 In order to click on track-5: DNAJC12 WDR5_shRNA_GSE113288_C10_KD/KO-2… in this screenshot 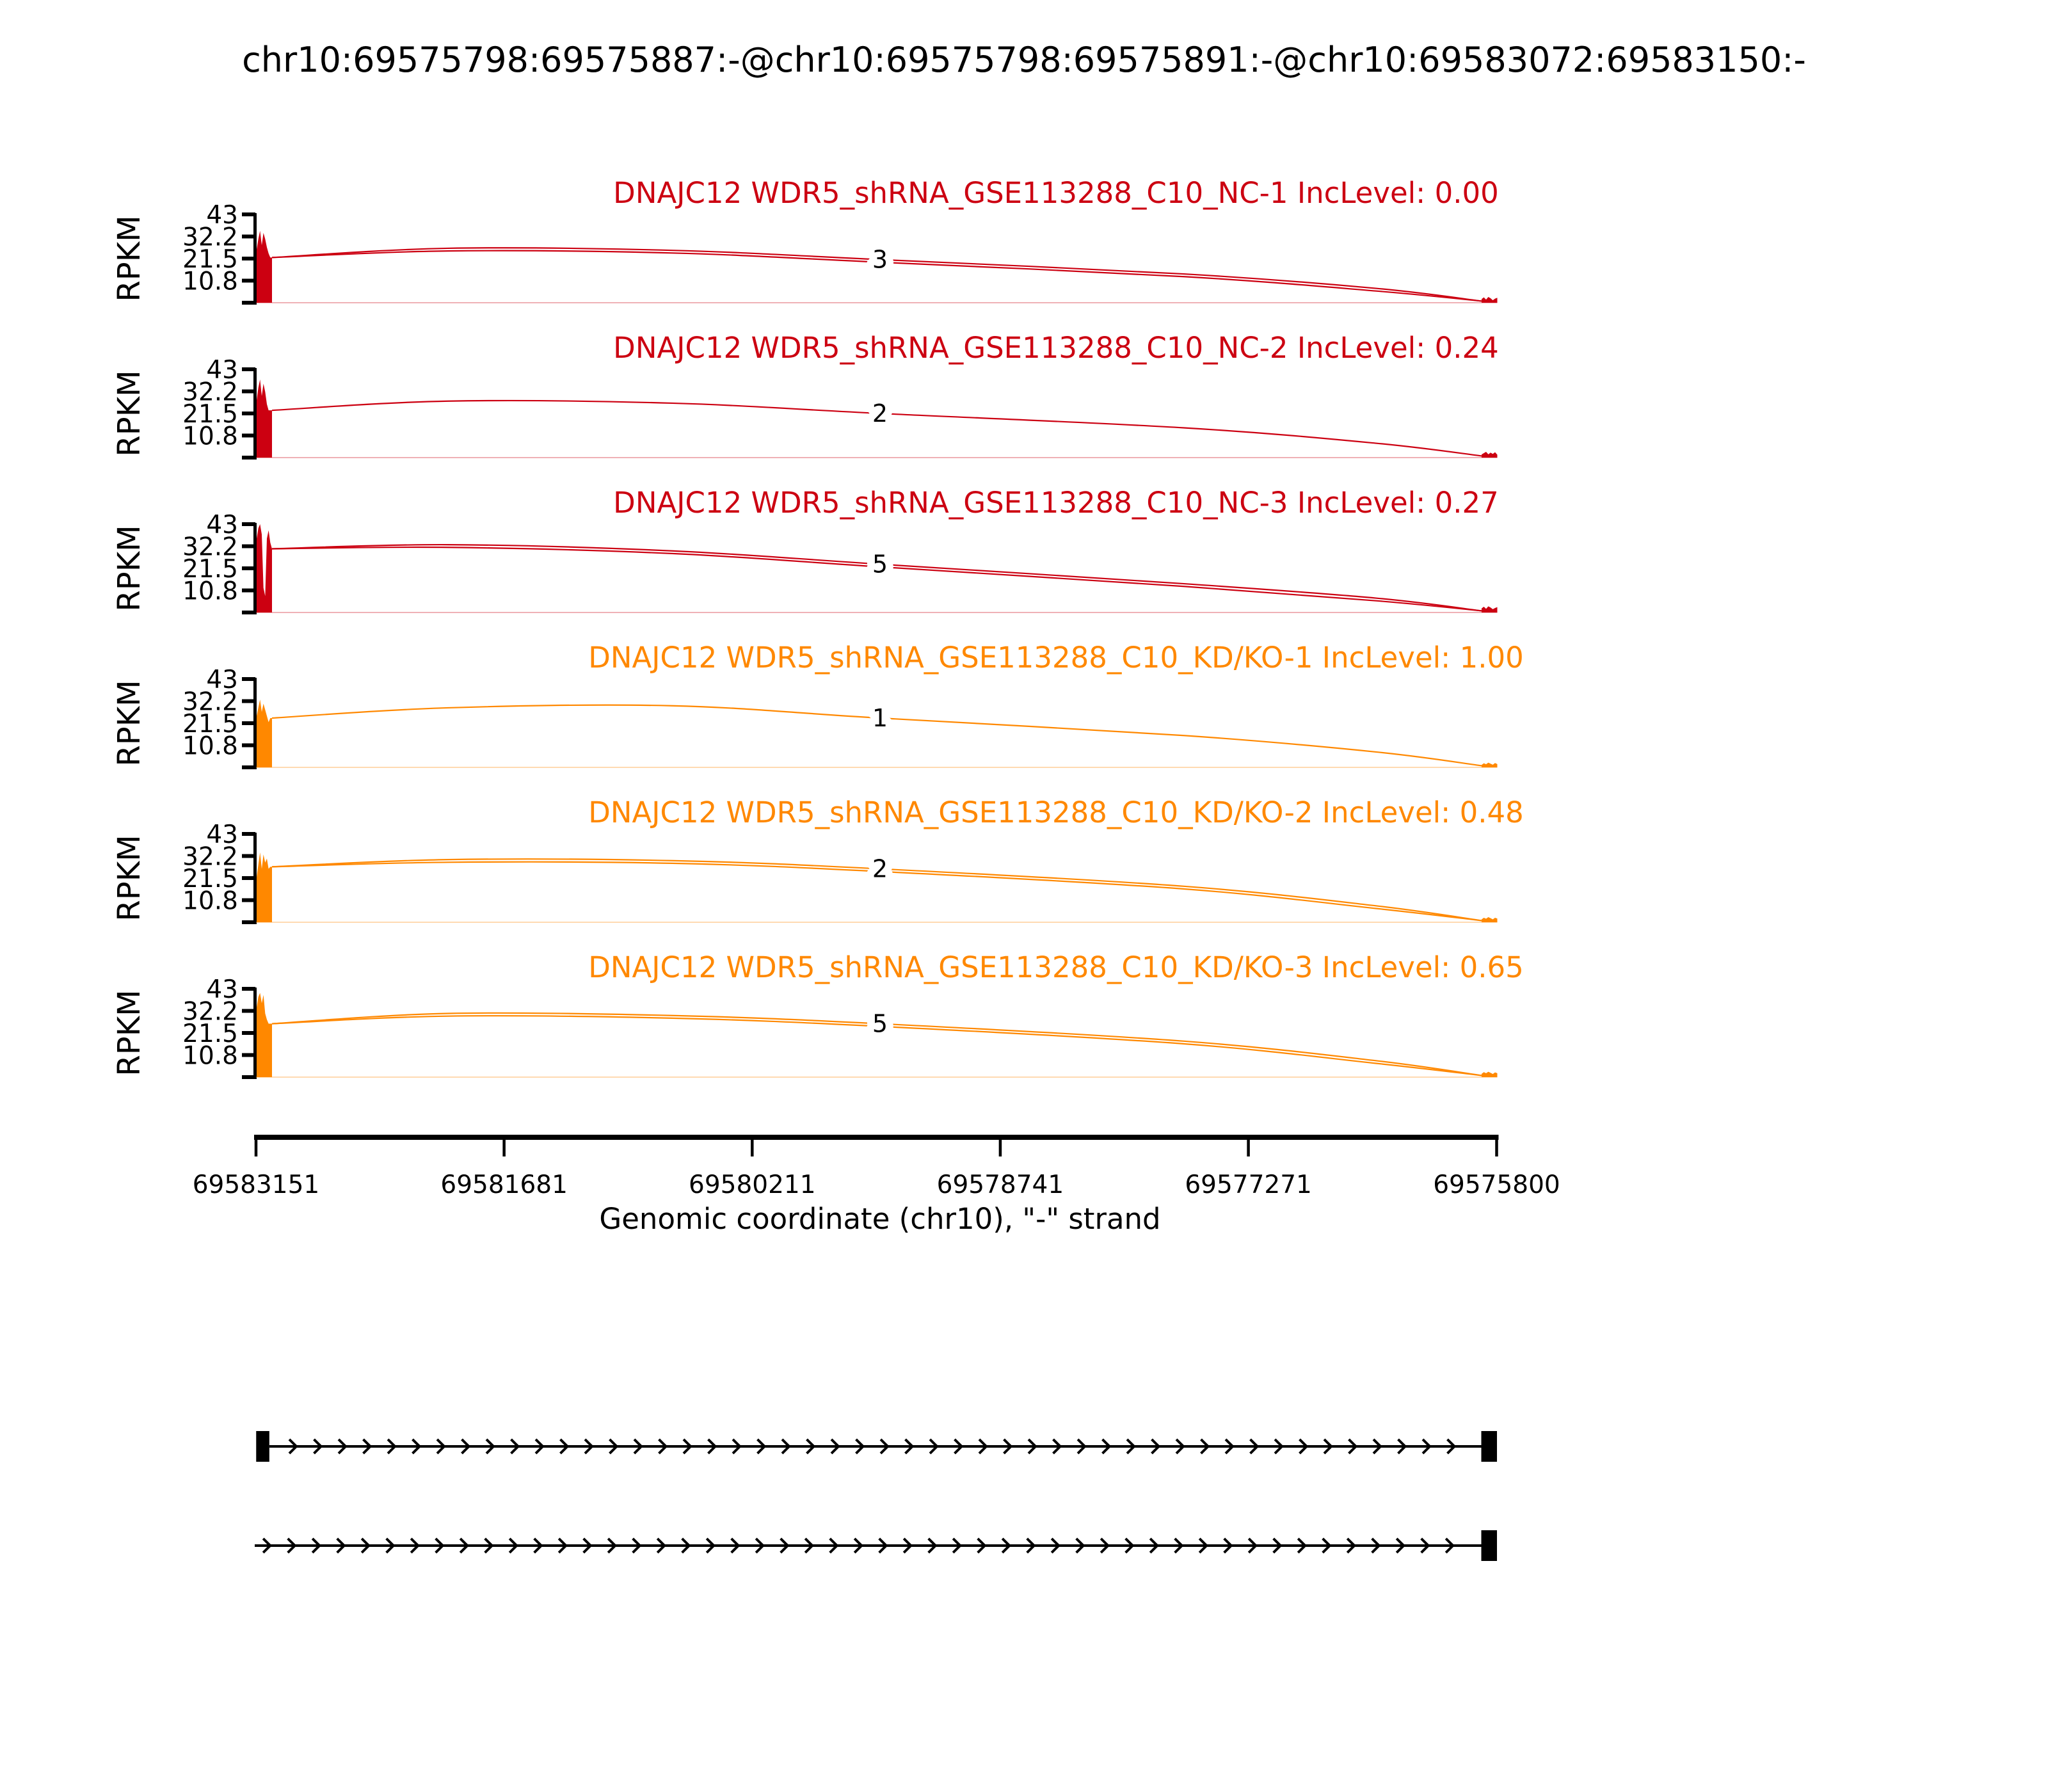, I will do `click(817, 860)`.